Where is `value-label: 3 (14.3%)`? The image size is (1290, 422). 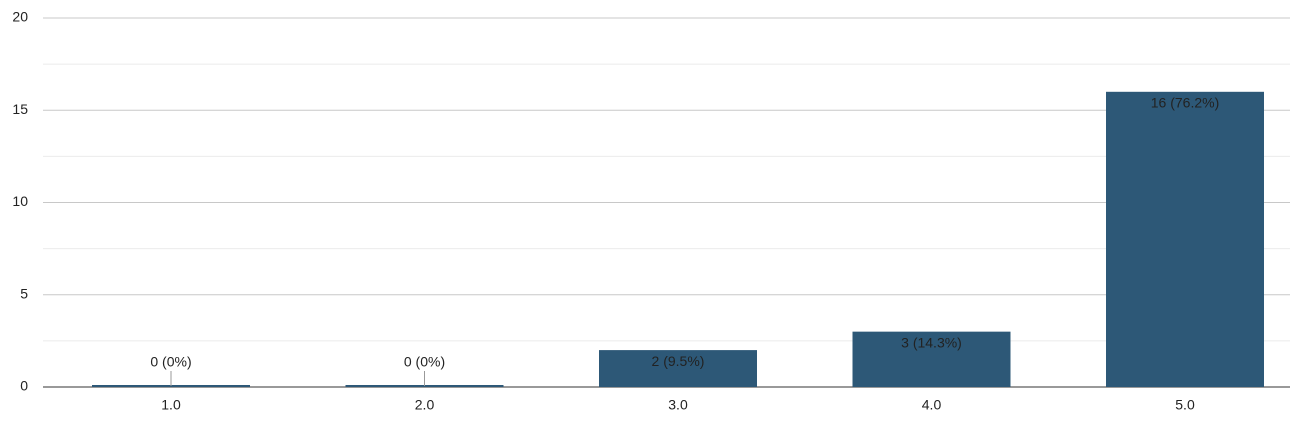
value-label: 3 (14.3%) is located at coordinates (931, 342).